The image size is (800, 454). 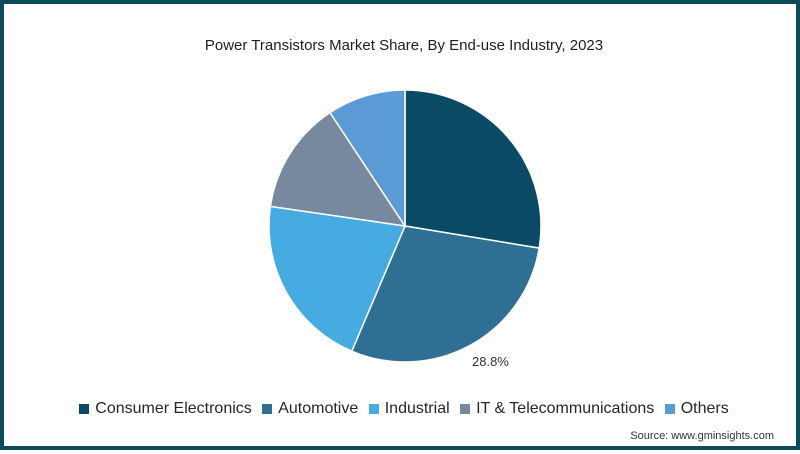 I want to click on legend-item-industrial: Industrial, so click(x=409, y=409).